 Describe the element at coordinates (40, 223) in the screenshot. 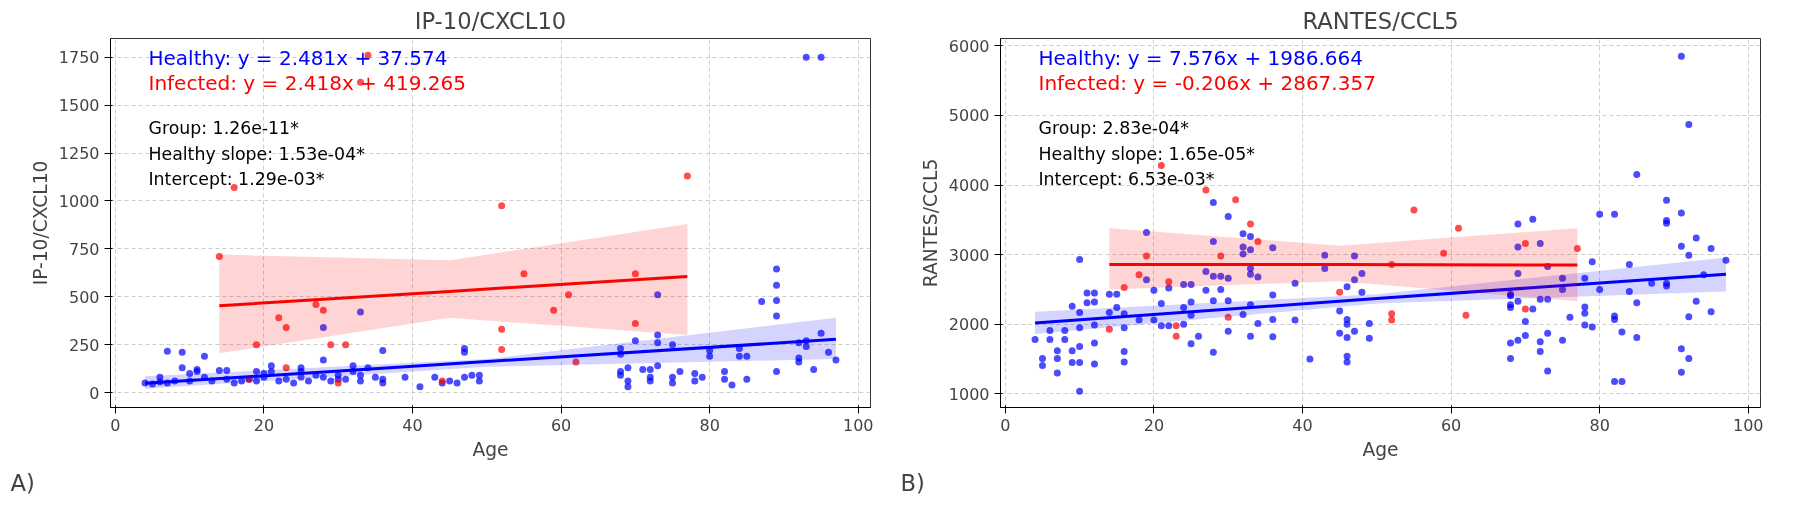

I see `y-axis-title: IP-10/CXCL10` at that location.